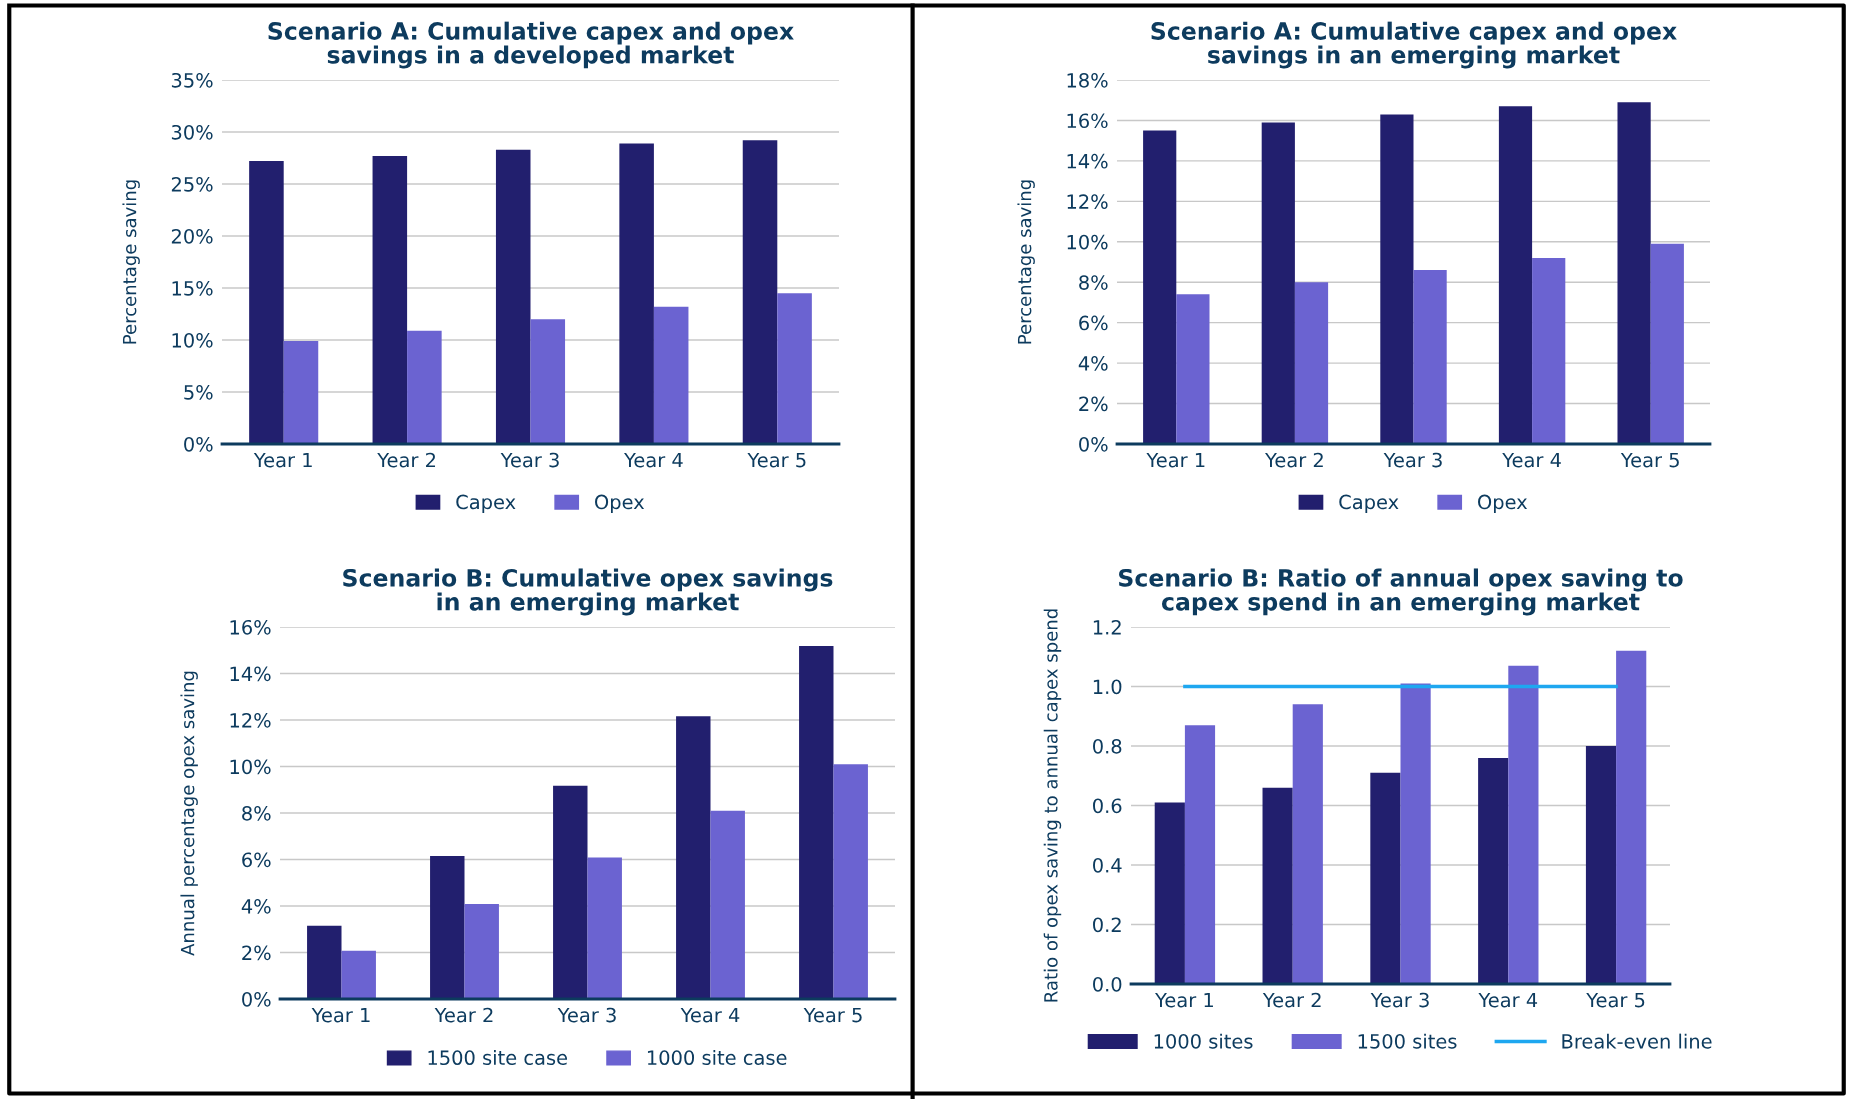 Image resolution: width=1853 pixels, height=1099 pixels. What do you see at coordinates (1407, 1041) in the screenshot?
I see `legend-label: 1500 sites` at bounding box center [1407, 1041].